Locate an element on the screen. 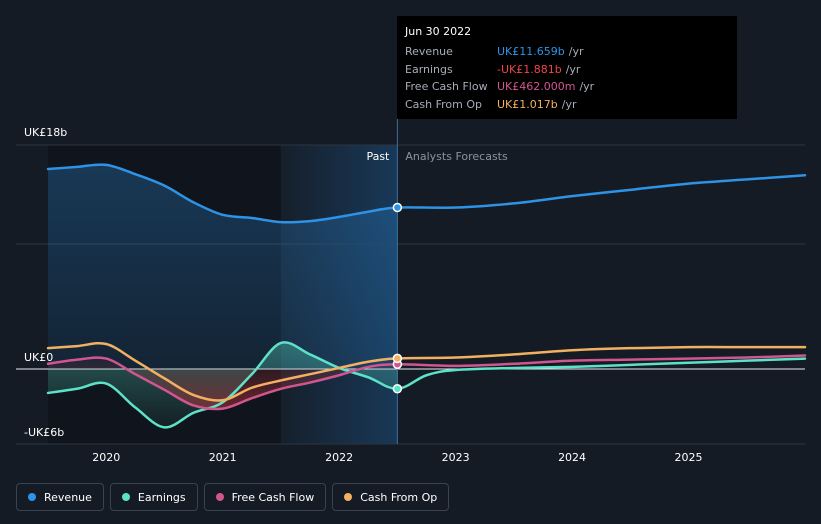 The image size is (821, 524). cash-from-op-point is located at coordinates (397, 358).